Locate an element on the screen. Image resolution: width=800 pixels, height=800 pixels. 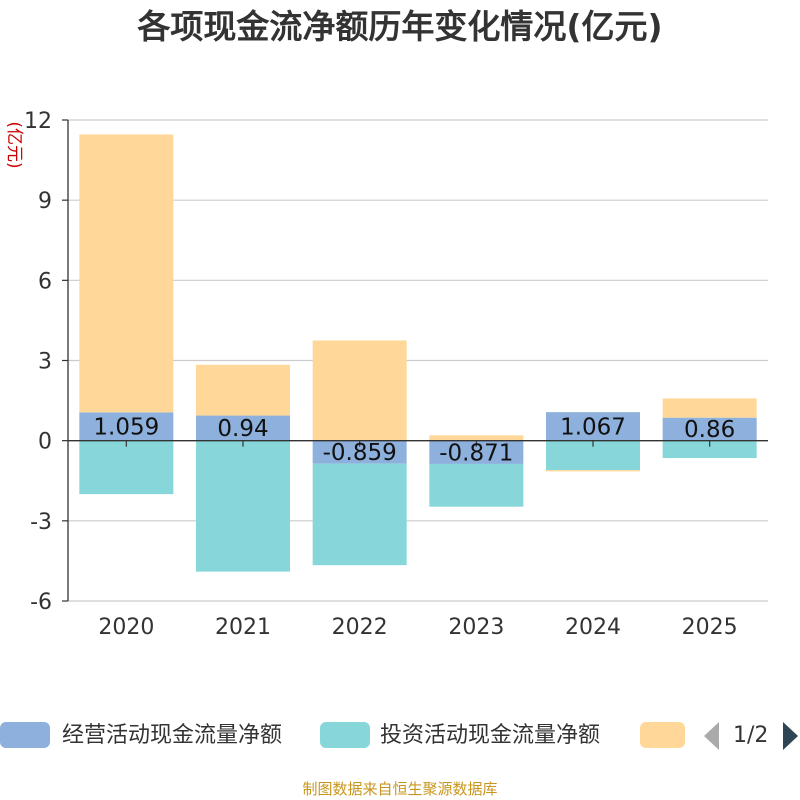
legend-item-operating: 经营活动现金流量净额 is located at coordinates (141, 735).